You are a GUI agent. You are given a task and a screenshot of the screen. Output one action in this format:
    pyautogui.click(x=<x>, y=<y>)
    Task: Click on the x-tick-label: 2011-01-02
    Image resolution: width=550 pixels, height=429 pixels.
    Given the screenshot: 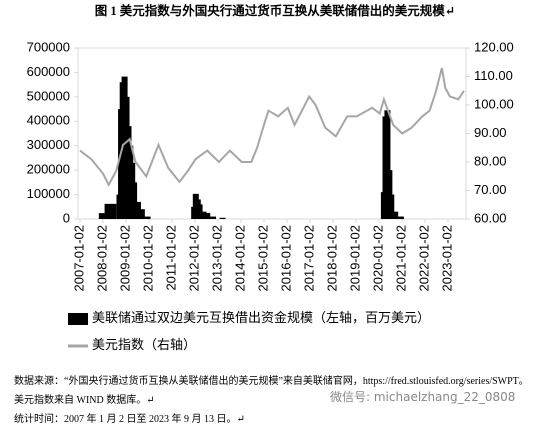 What is the action you would take?
    pyautogui.click(x=170, y=258)
    